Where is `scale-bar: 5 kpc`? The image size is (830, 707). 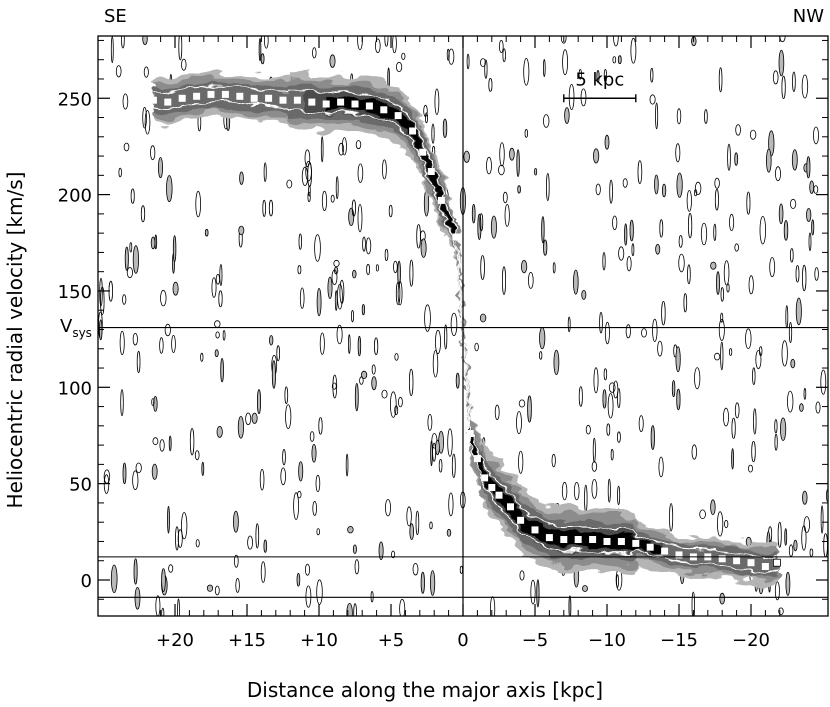
scale-bar: 5 kpc is located at coordinates (600, 86).